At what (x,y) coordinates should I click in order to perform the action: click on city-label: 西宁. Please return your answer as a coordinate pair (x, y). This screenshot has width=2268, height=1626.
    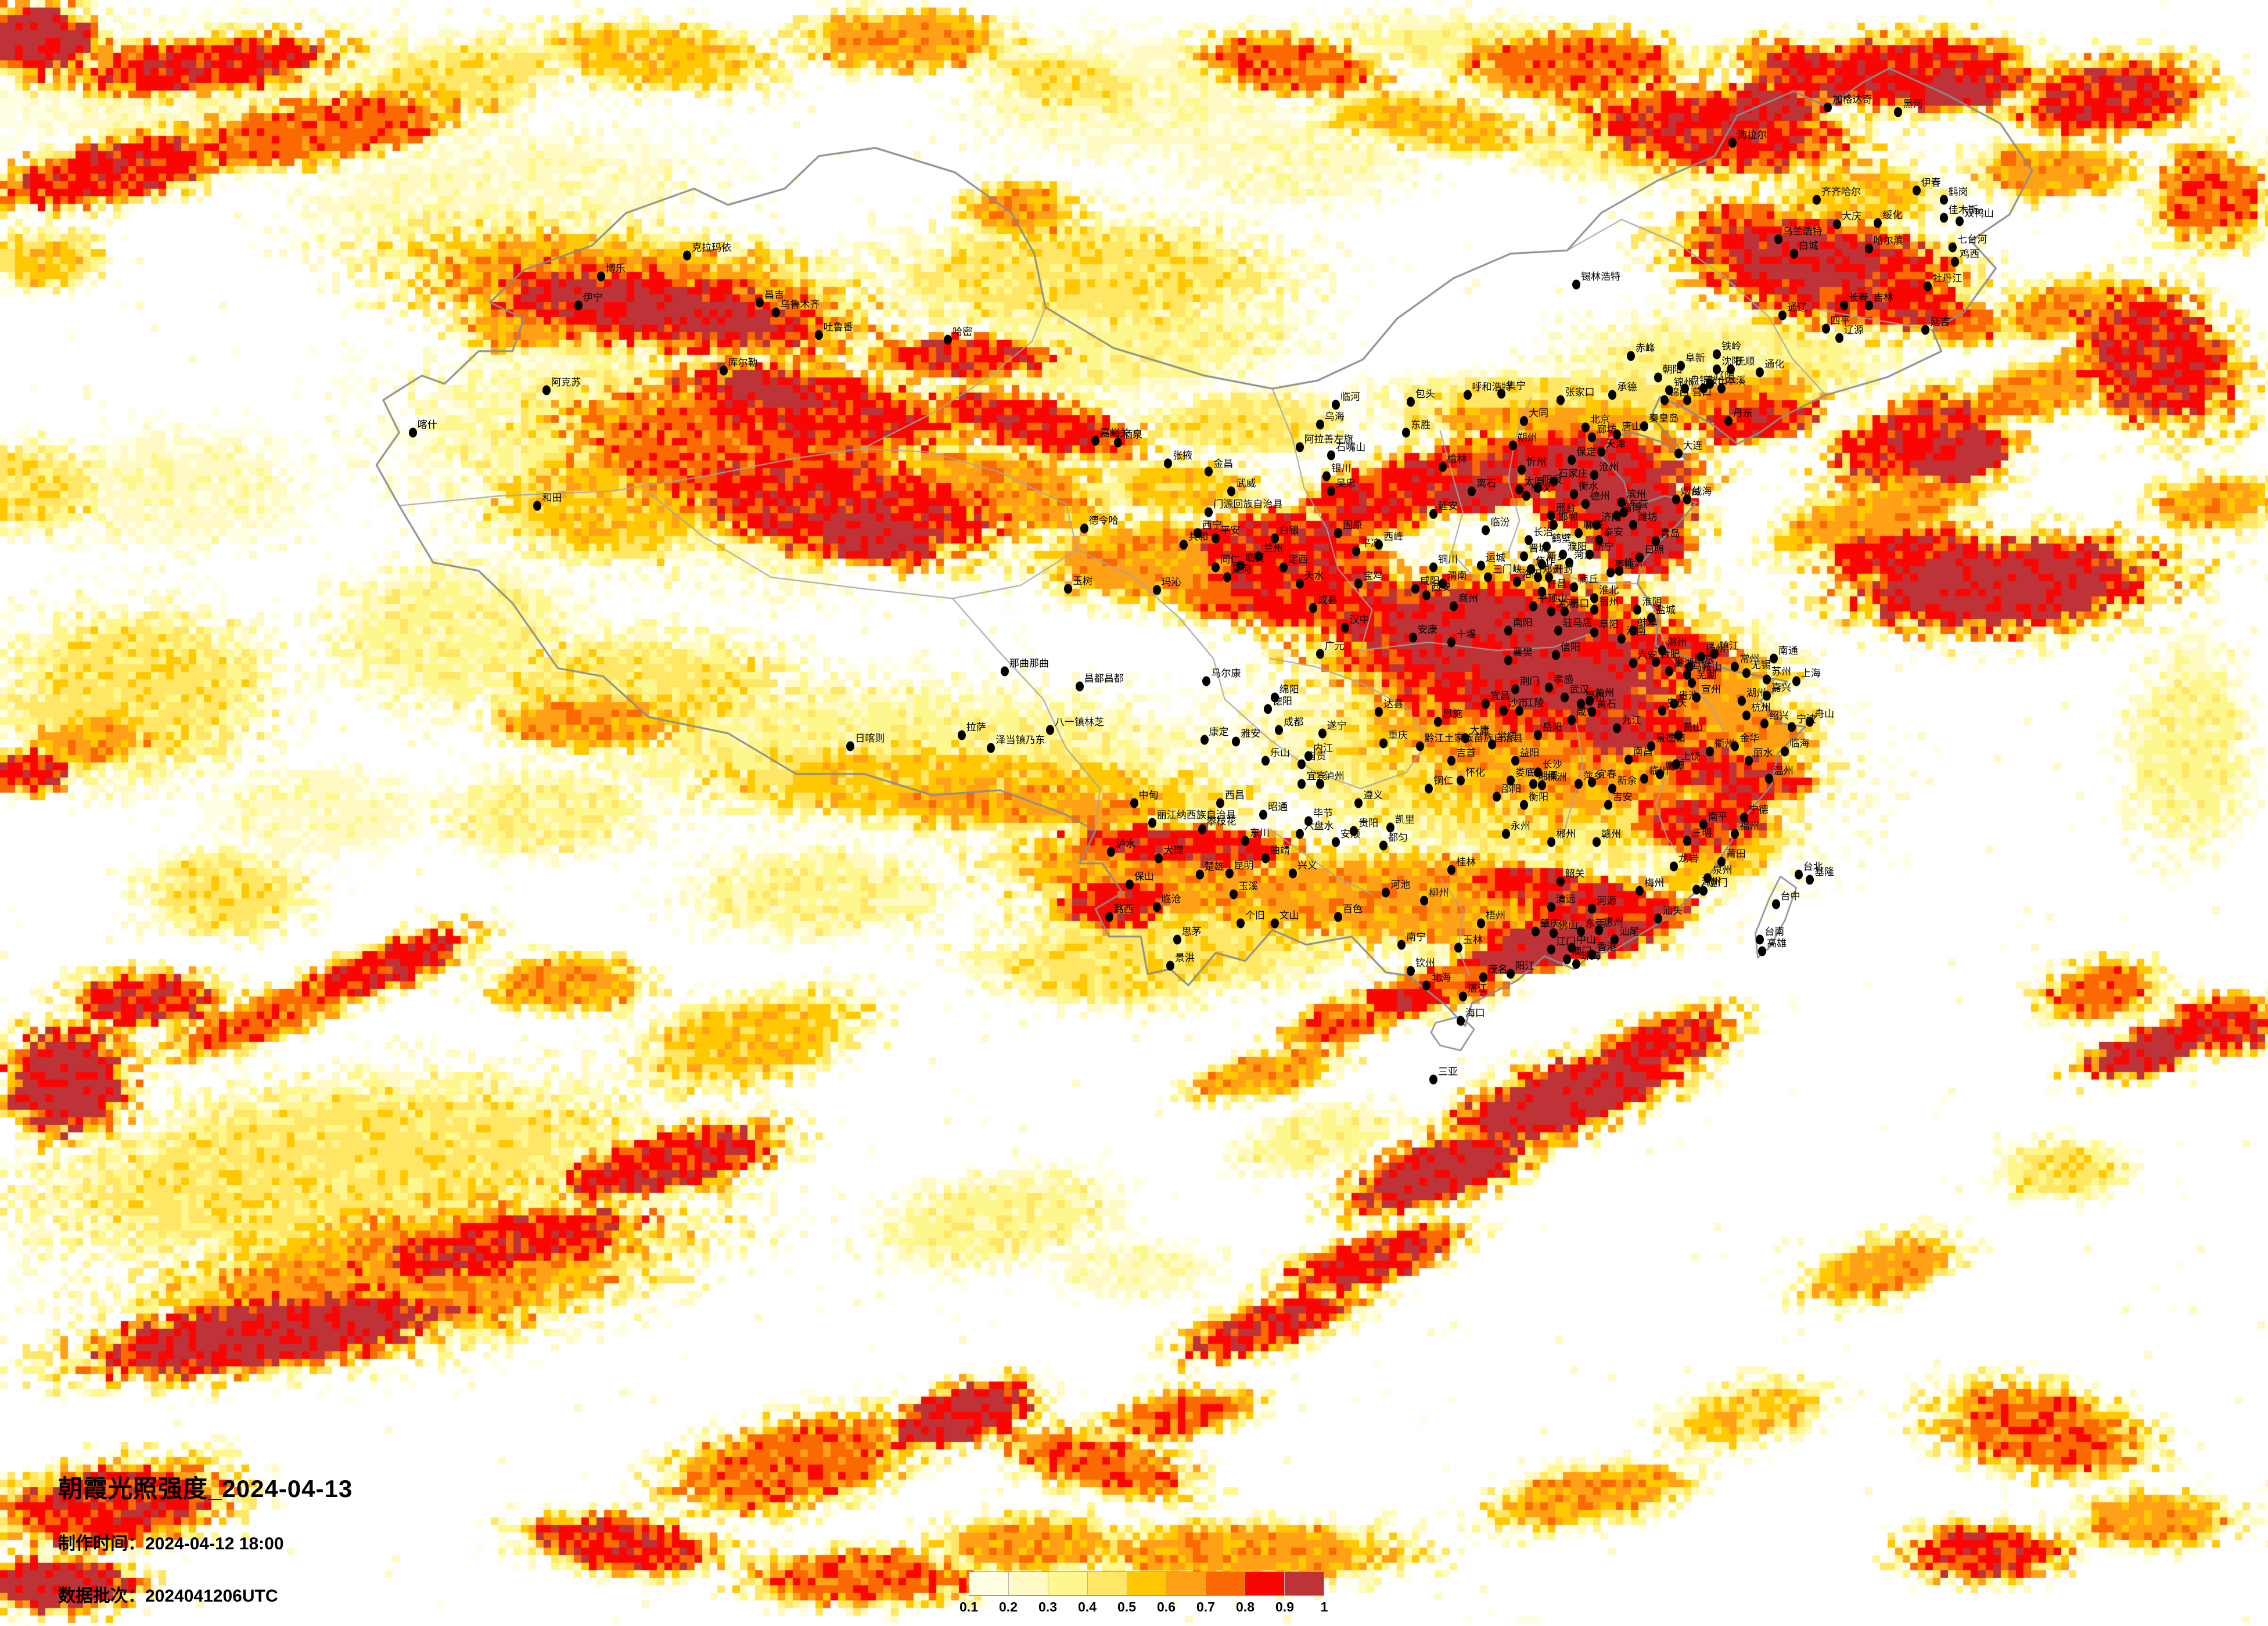
    Looking at the image, I should click on (1212, 525).